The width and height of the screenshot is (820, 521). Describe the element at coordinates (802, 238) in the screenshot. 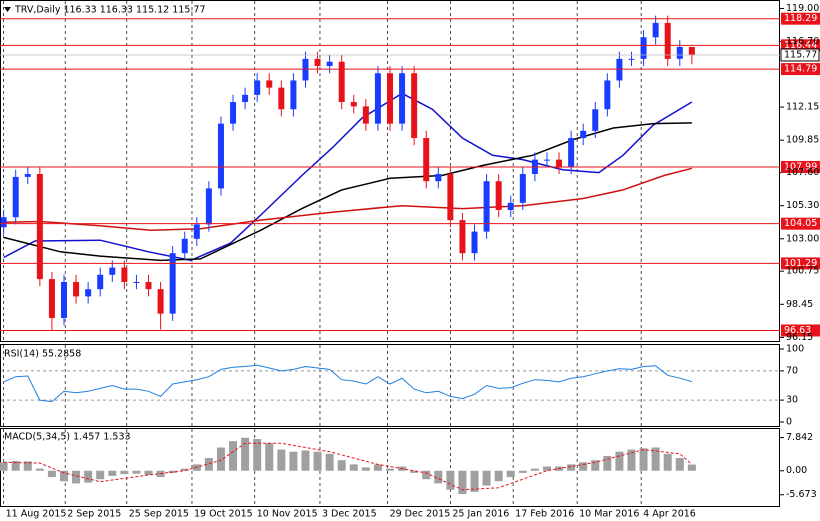

I see `y-tick-label: 103.00` at that location.